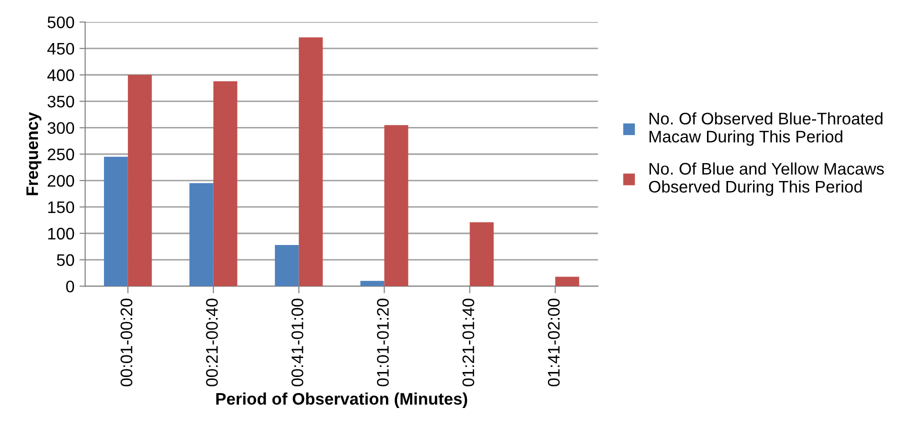 Image resolution: width=906 pixels, height=424 pixels. I want to click on x-tick-label: 00:21-00:40, so click(212, 342).